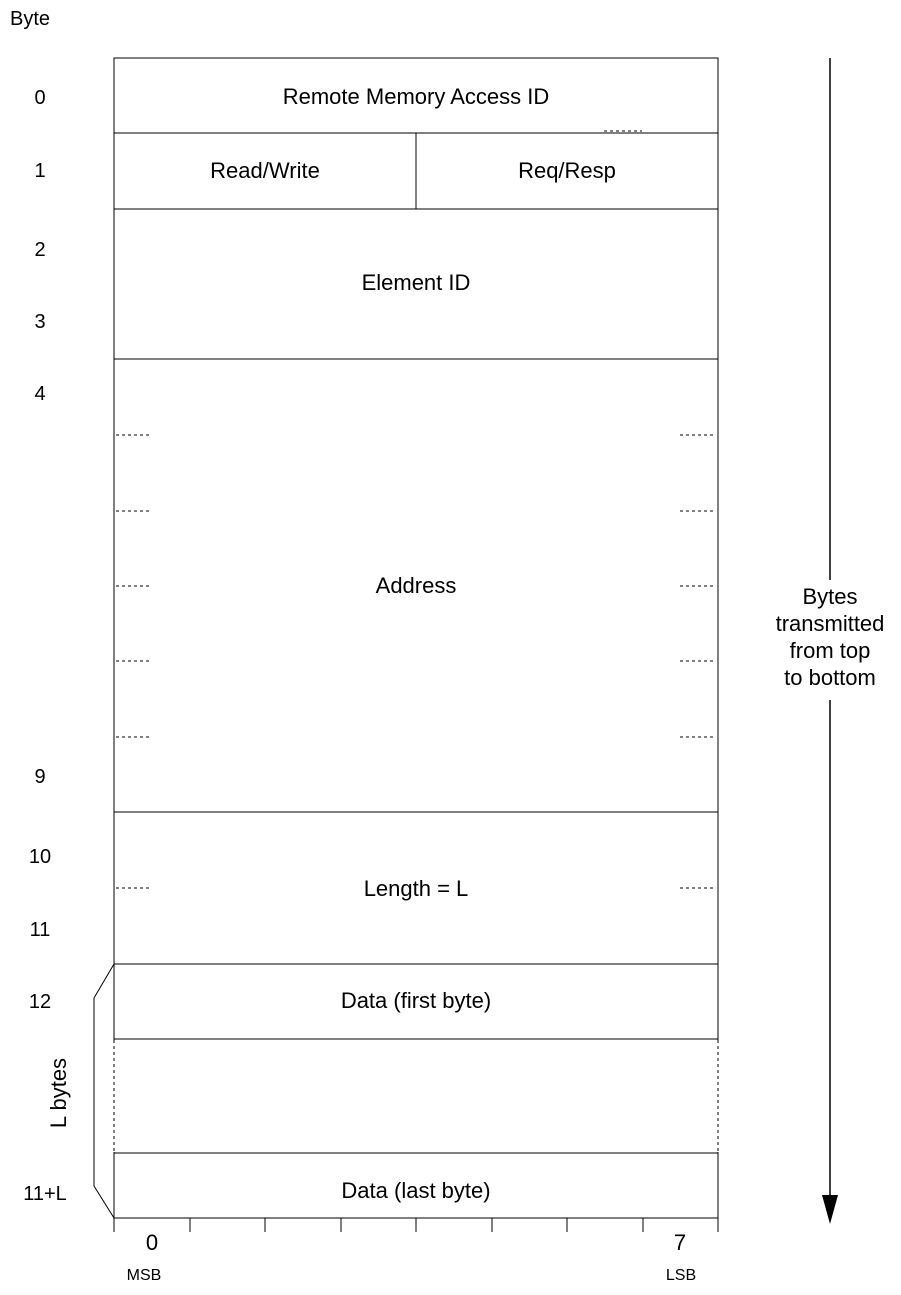 The image size is (901, 1295). I want to click on lsb-label: LSB, so click(681, 1275).